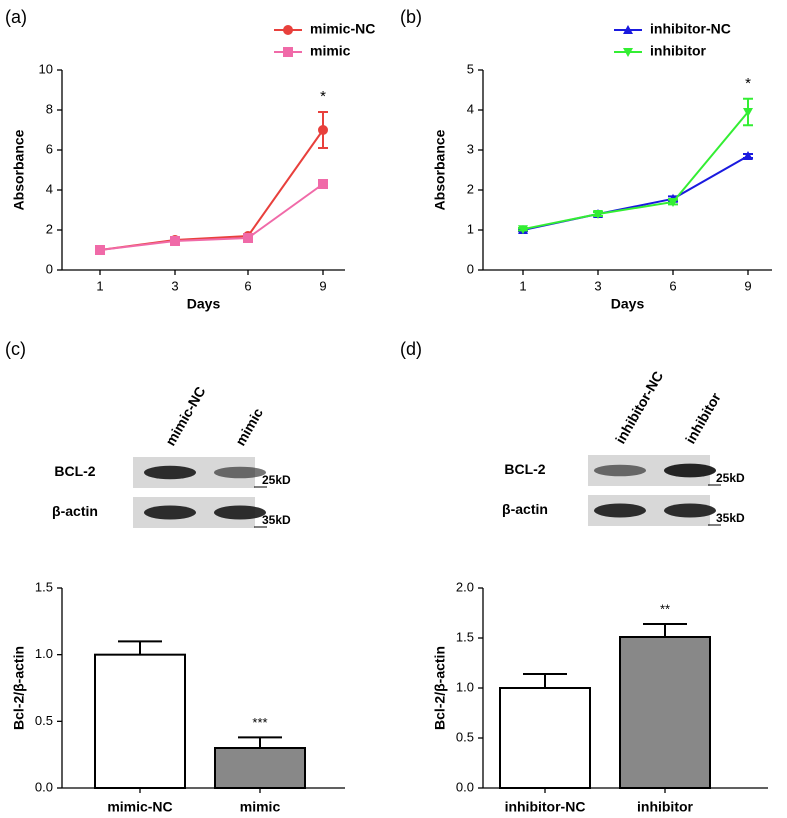 The width and height of the screenshot is (787, 818). I want to click on y-tick-label: 8, so click(49, 108).